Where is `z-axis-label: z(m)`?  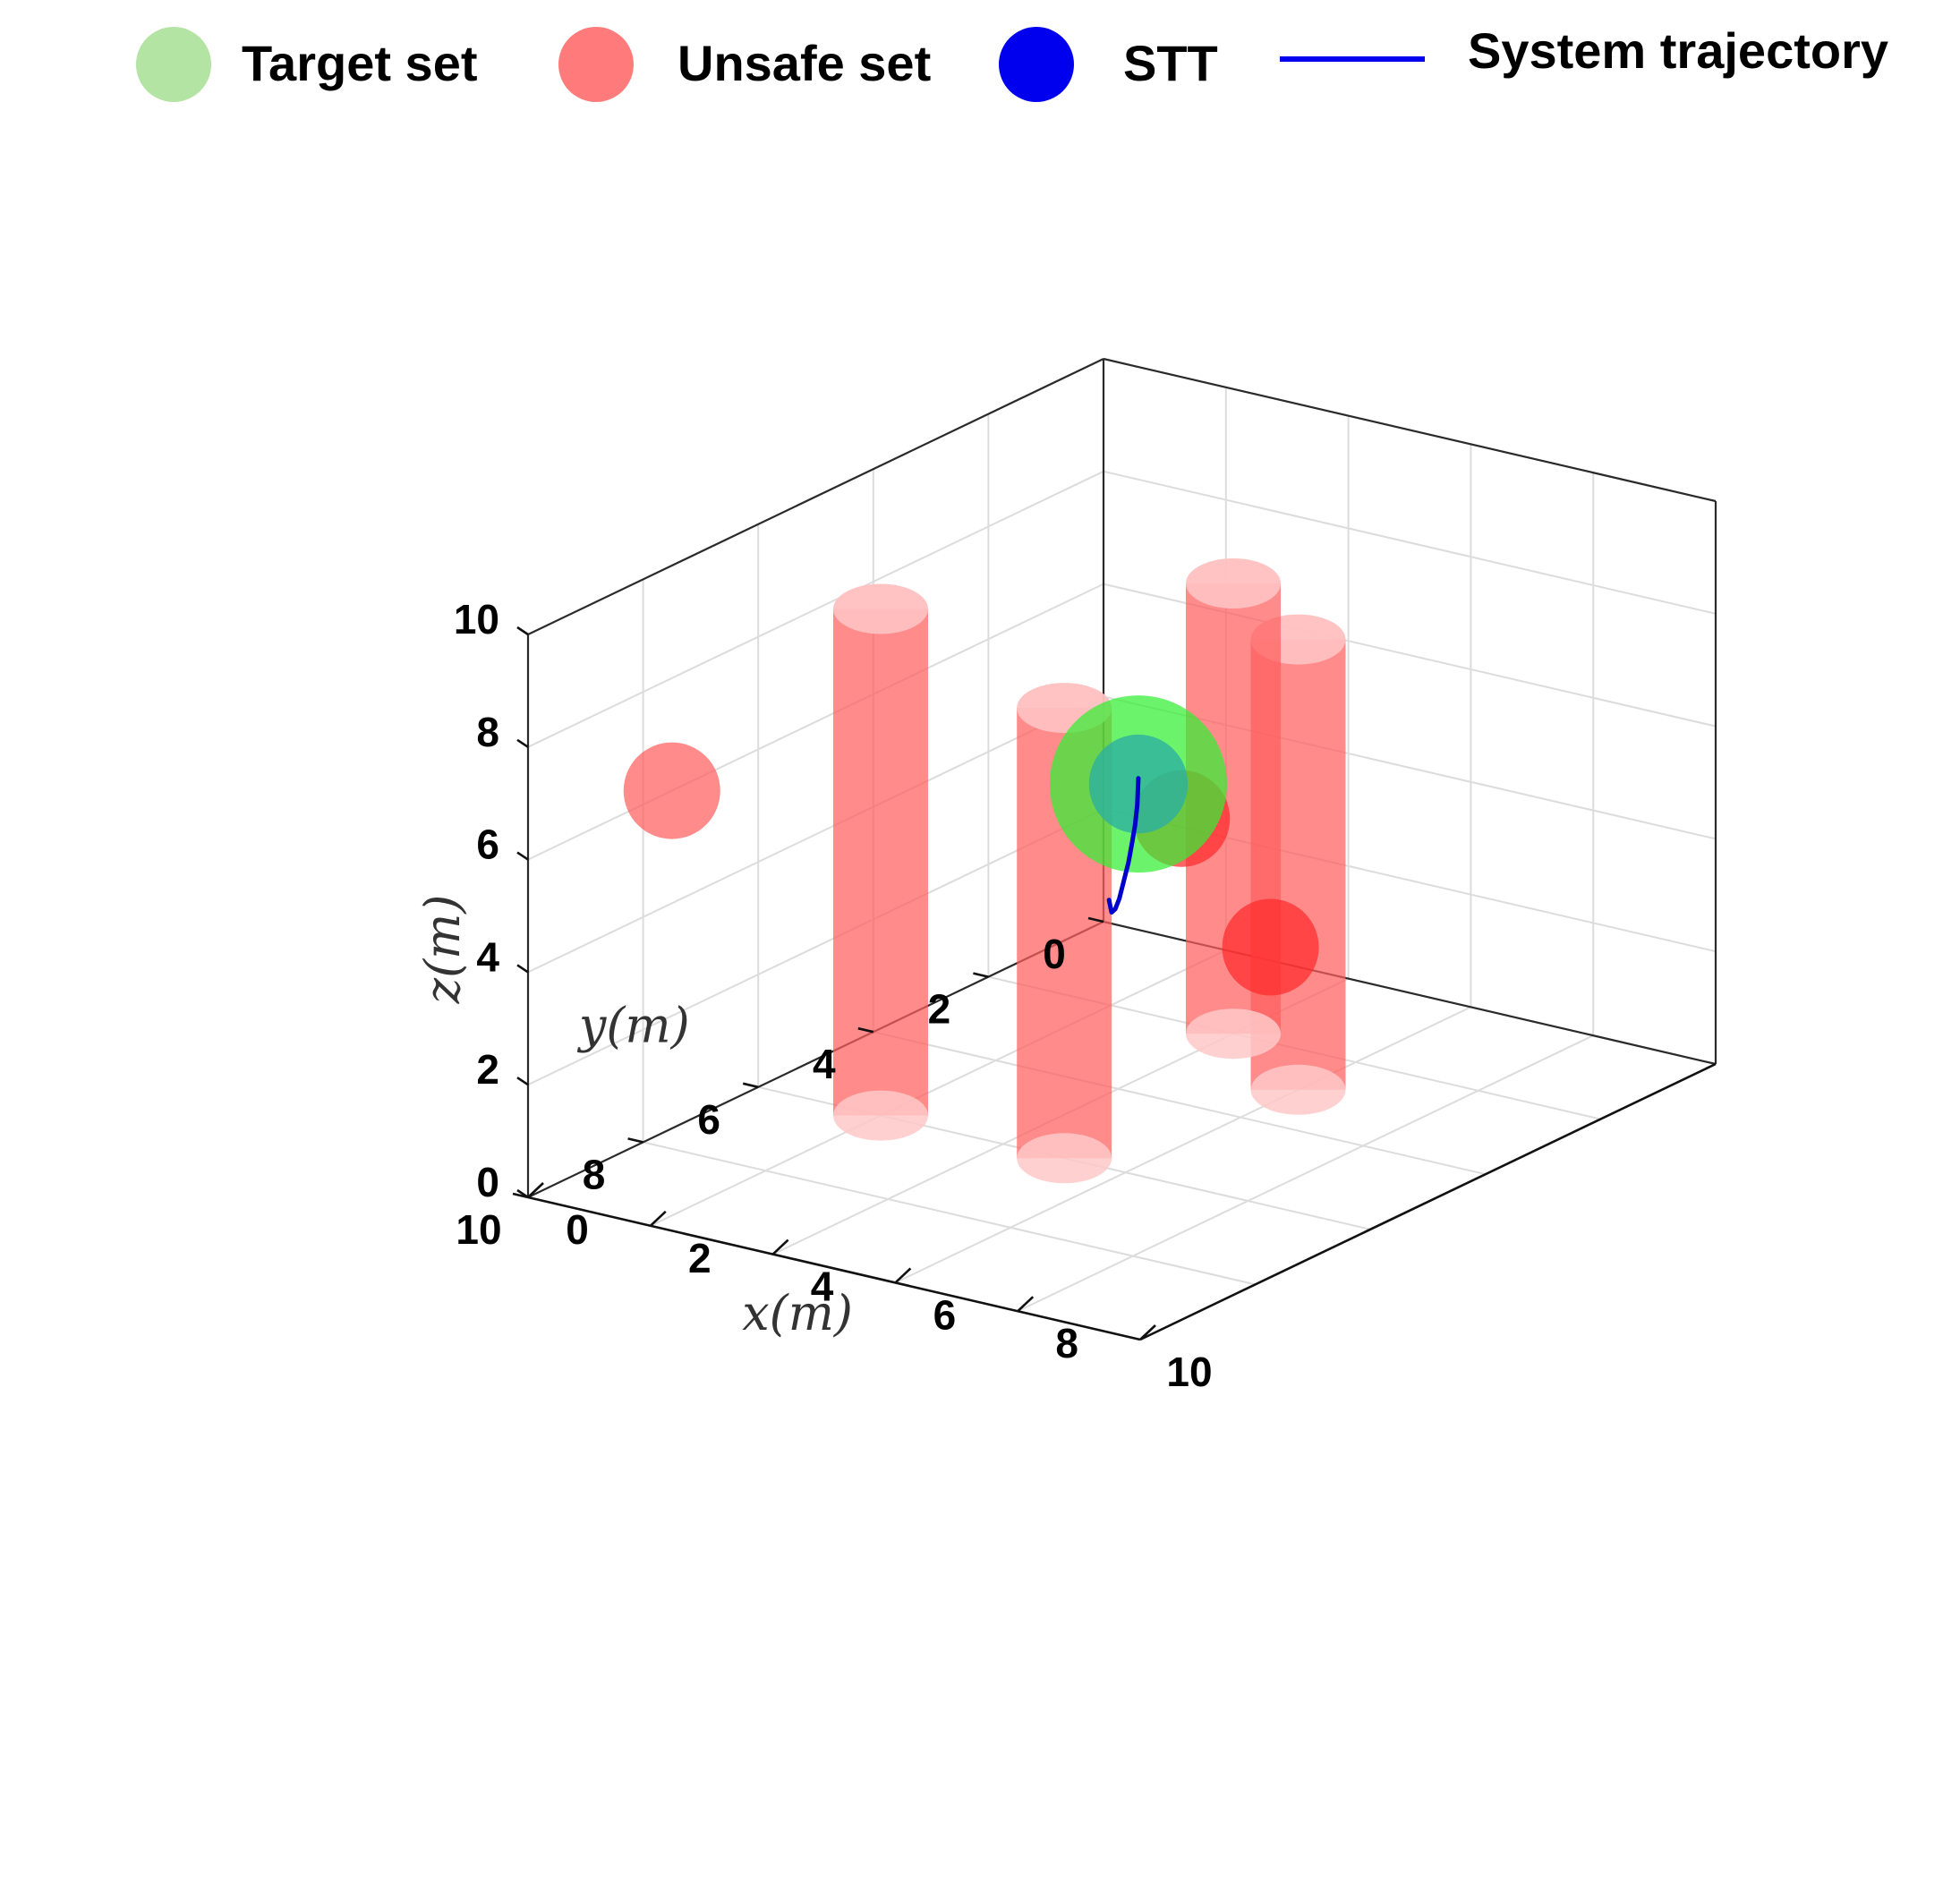 z-axis-label: z(m) is located at coordinates (442, 950).